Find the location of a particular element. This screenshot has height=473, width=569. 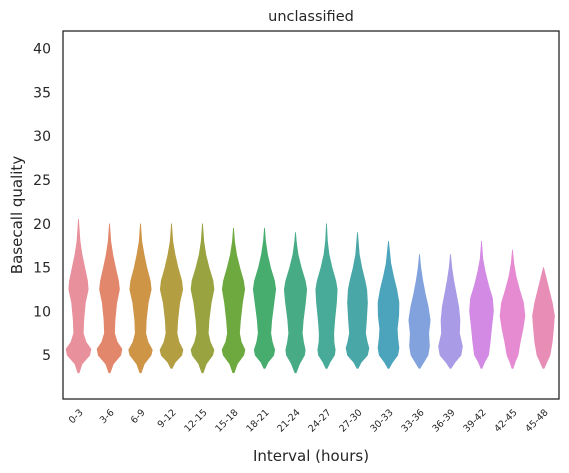

y-tick-label: 40 is located at coordinates (42, 50).